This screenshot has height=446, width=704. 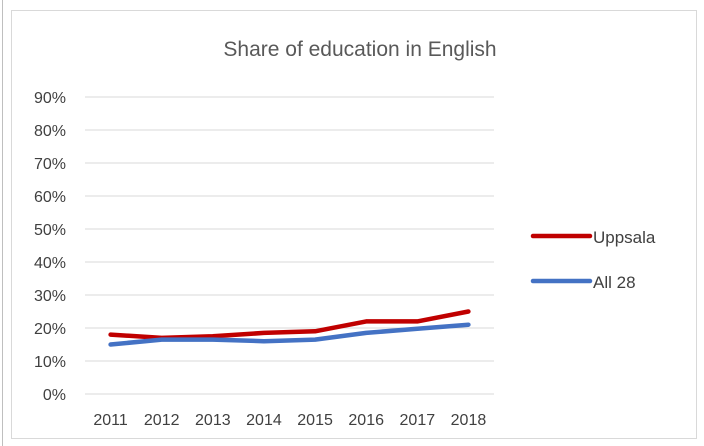 What do you see at coordinates (50, 263) in the screenshot?
I see `y-tick-label: 40%` at bounding box center [50, 263].